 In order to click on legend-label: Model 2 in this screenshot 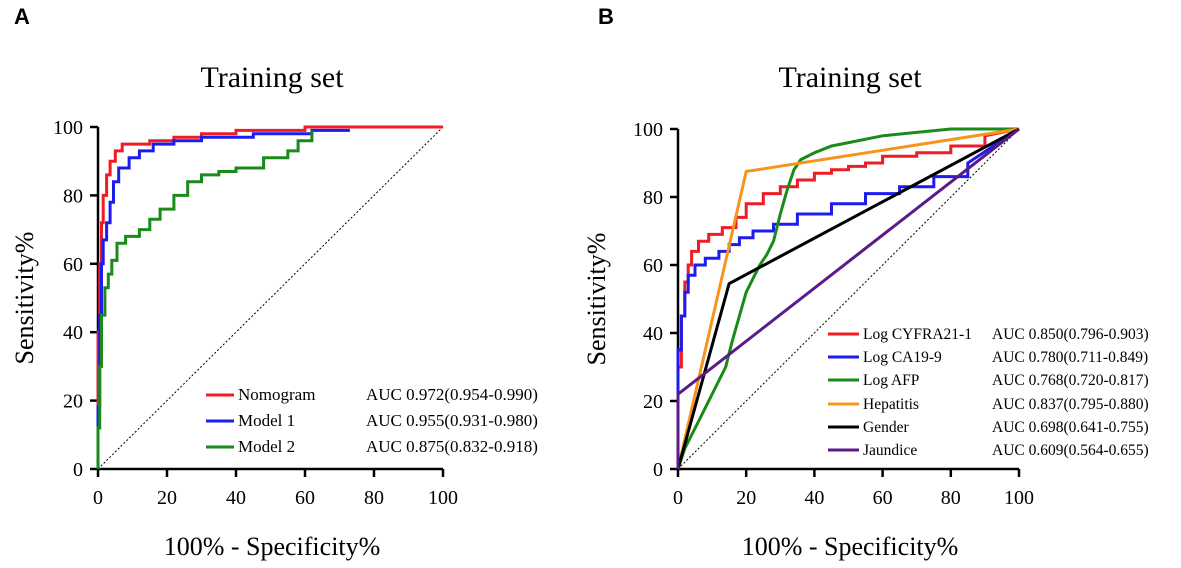, I will do `click(266, 446)`.